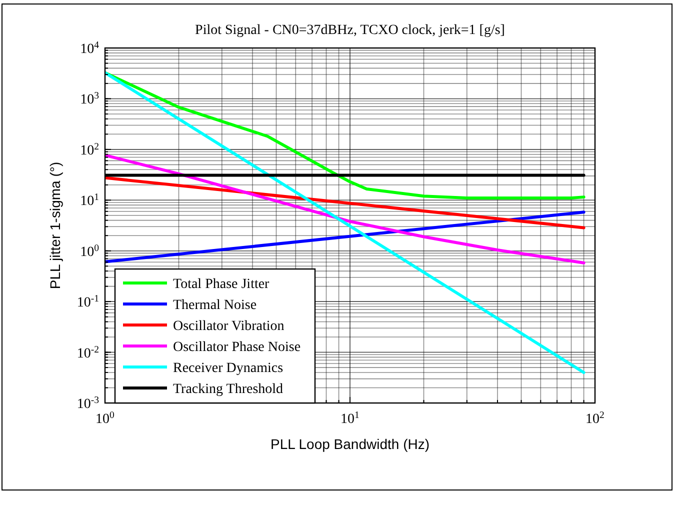  Describe the element at coordinates (90, 149) in the screenshot. I see `y-tick-label: 10$^{2}$` at that location.